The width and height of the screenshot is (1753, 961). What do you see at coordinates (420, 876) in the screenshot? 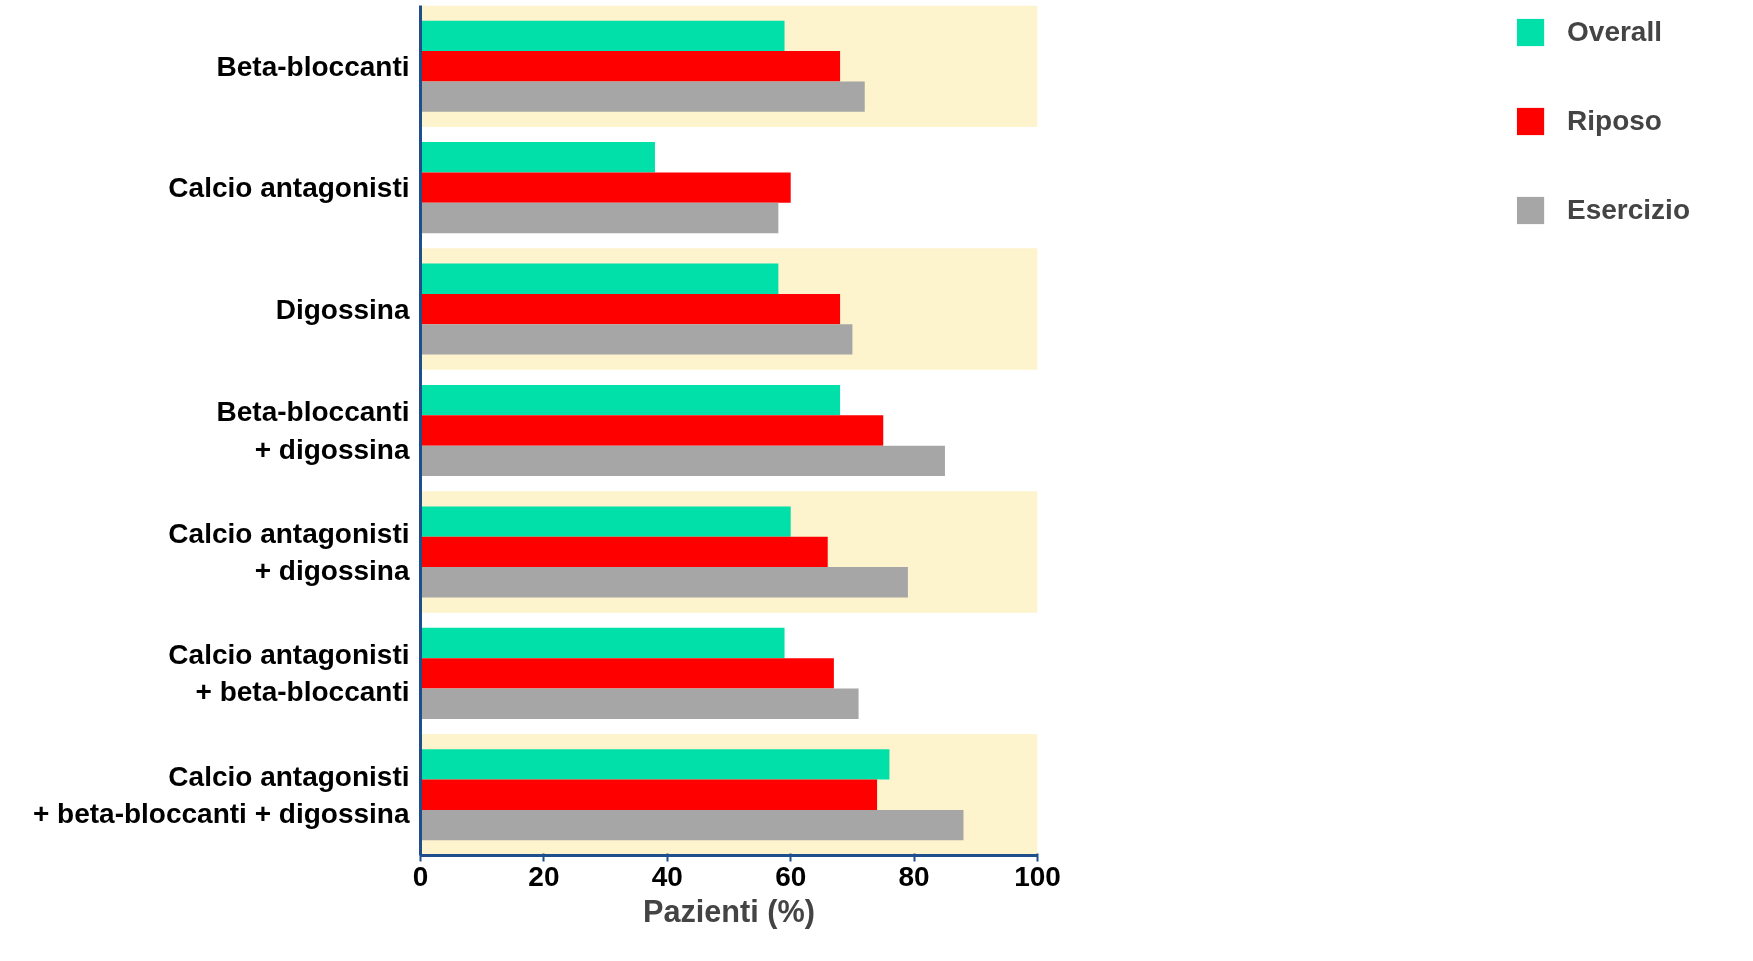
I see `x-tick-label: 0` at bounding box center [420, 876].